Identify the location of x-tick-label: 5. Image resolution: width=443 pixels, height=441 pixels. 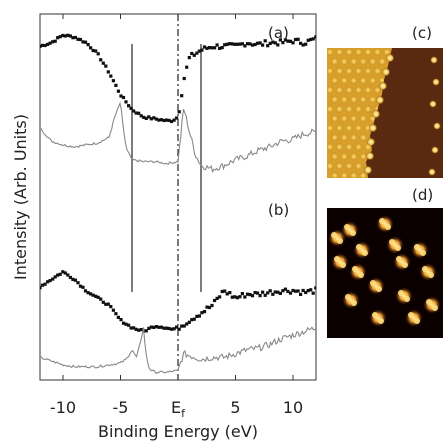
(235, 407).